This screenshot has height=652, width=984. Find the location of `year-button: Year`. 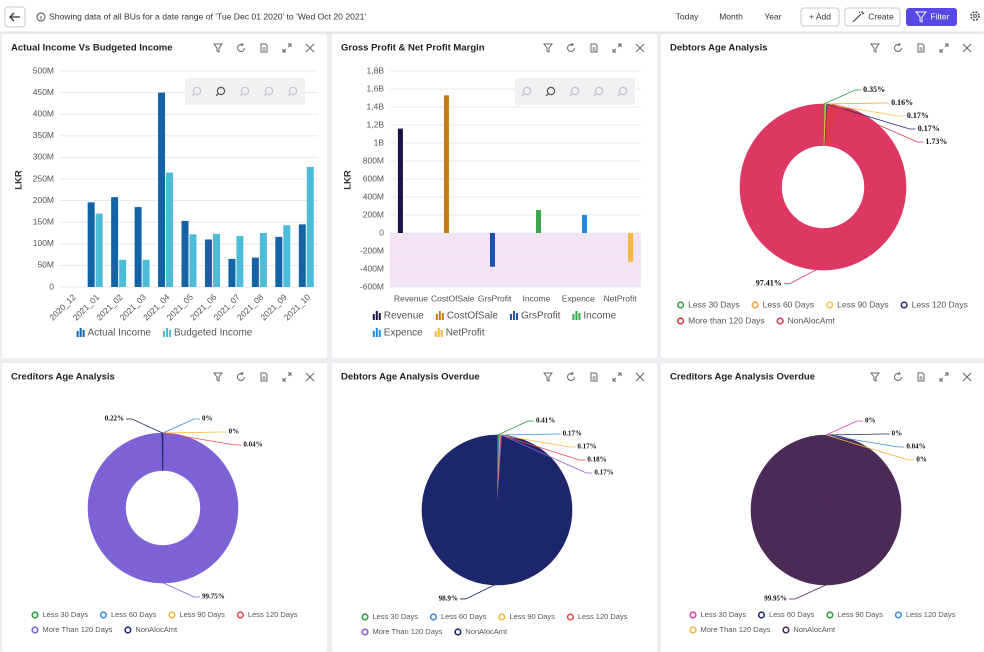

year-button: Year is located at coordinates (772, 16).